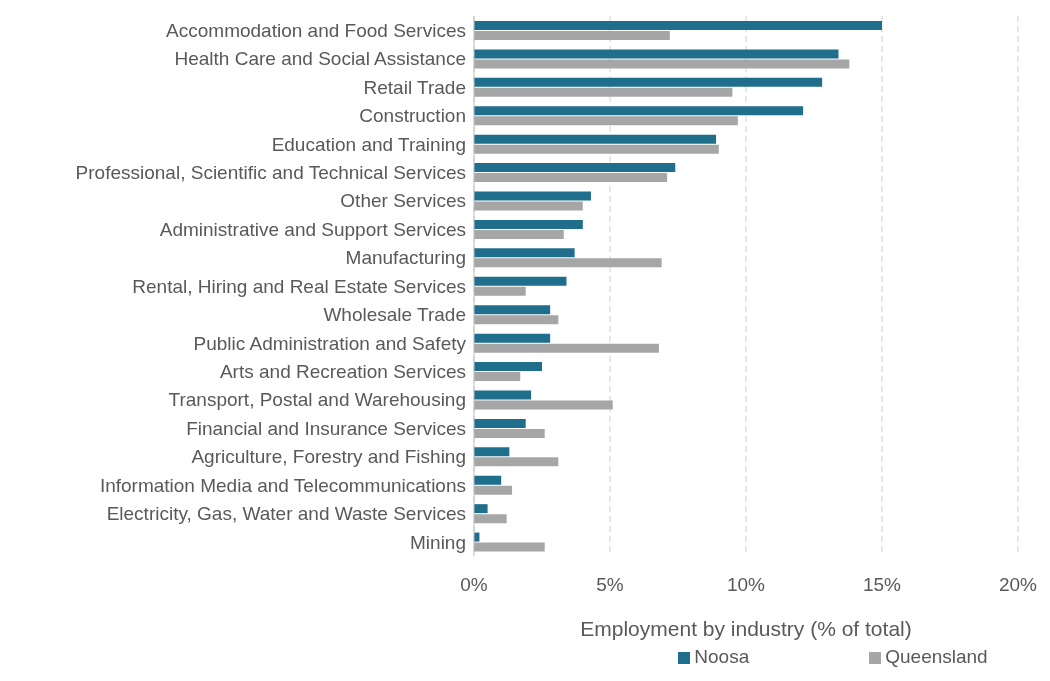  What do you see at coordinates (936, 656) in the screenshot?
I see `legend-label: Queensland` at bounding box center [936, 656].